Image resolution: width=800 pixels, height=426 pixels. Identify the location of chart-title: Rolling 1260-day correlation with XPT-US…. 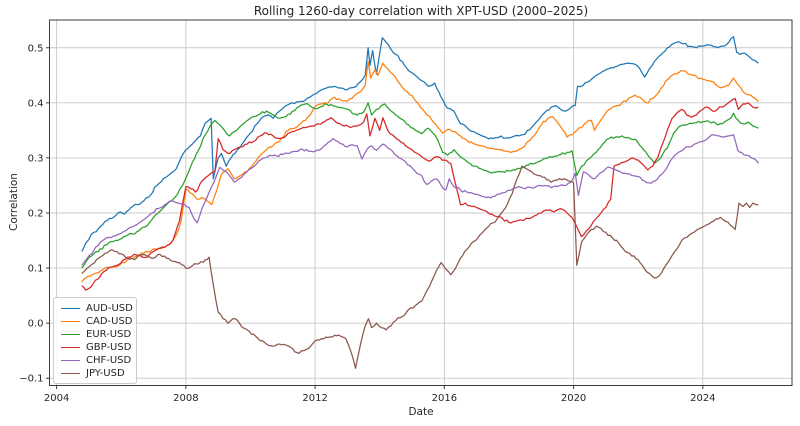
(421, 11).